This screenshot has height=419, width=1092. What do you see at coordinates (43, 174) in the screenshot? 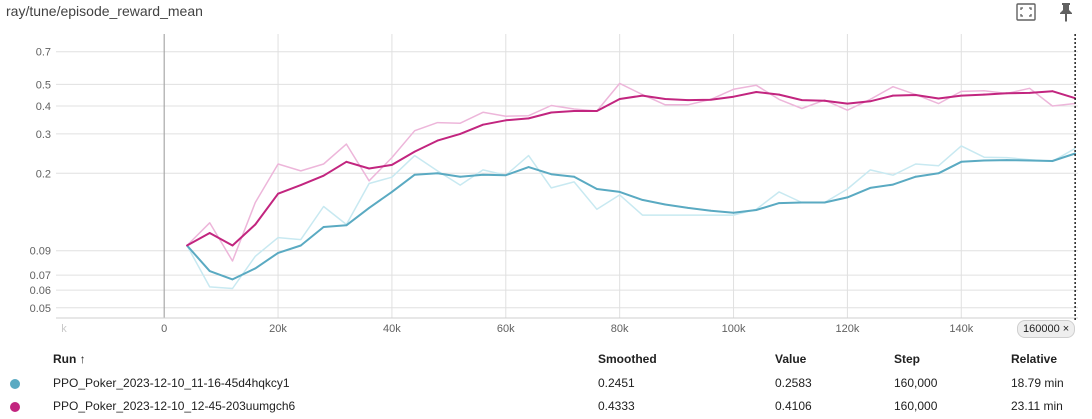
I see `y-tick-label: 0.2` at bounding box center [43, 174].